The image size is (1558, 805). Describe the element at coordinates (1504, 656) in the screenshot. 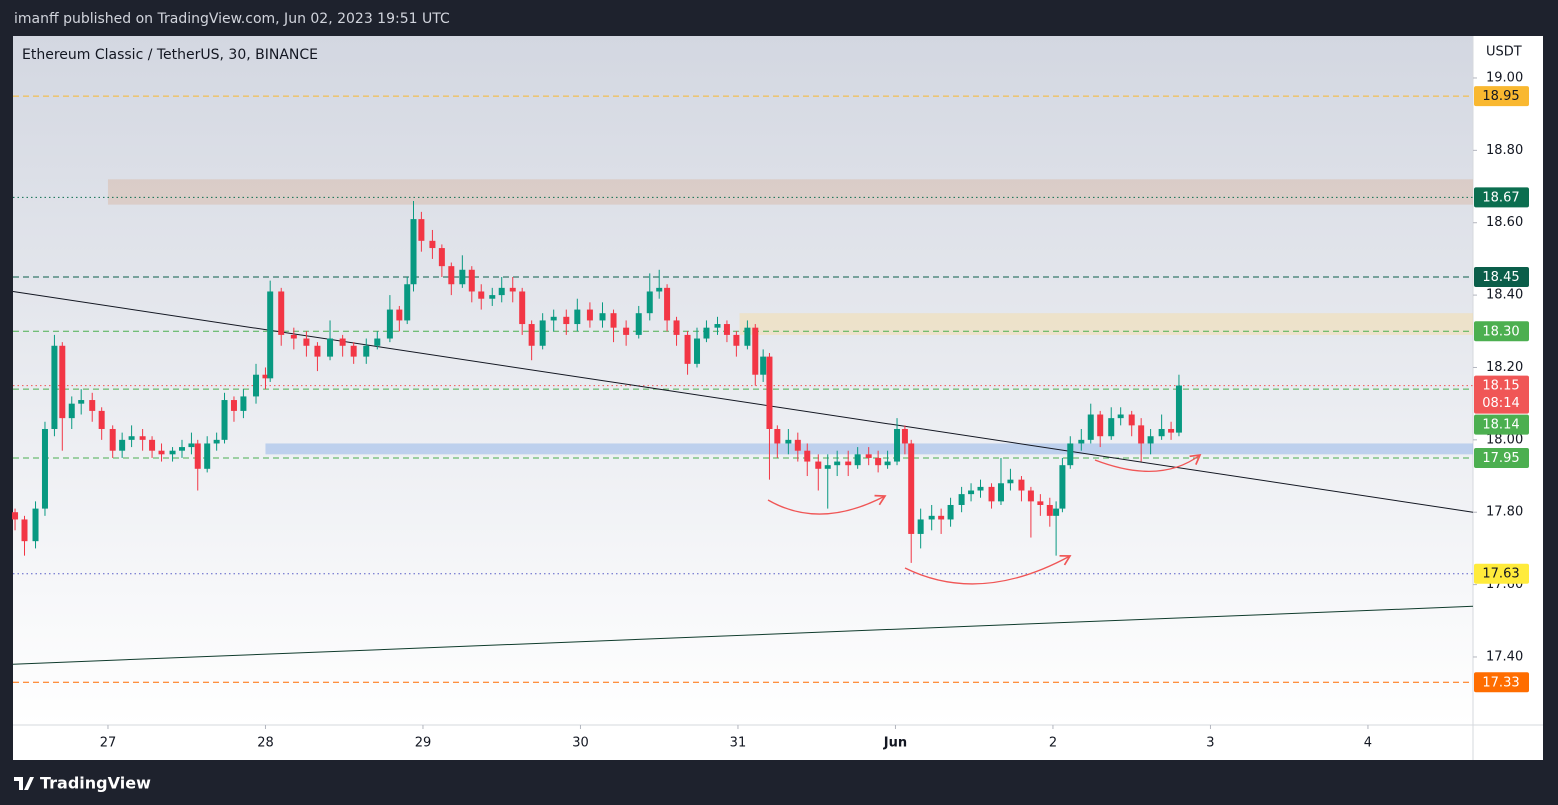

I see `y-tick-label: 17.40` at that location.